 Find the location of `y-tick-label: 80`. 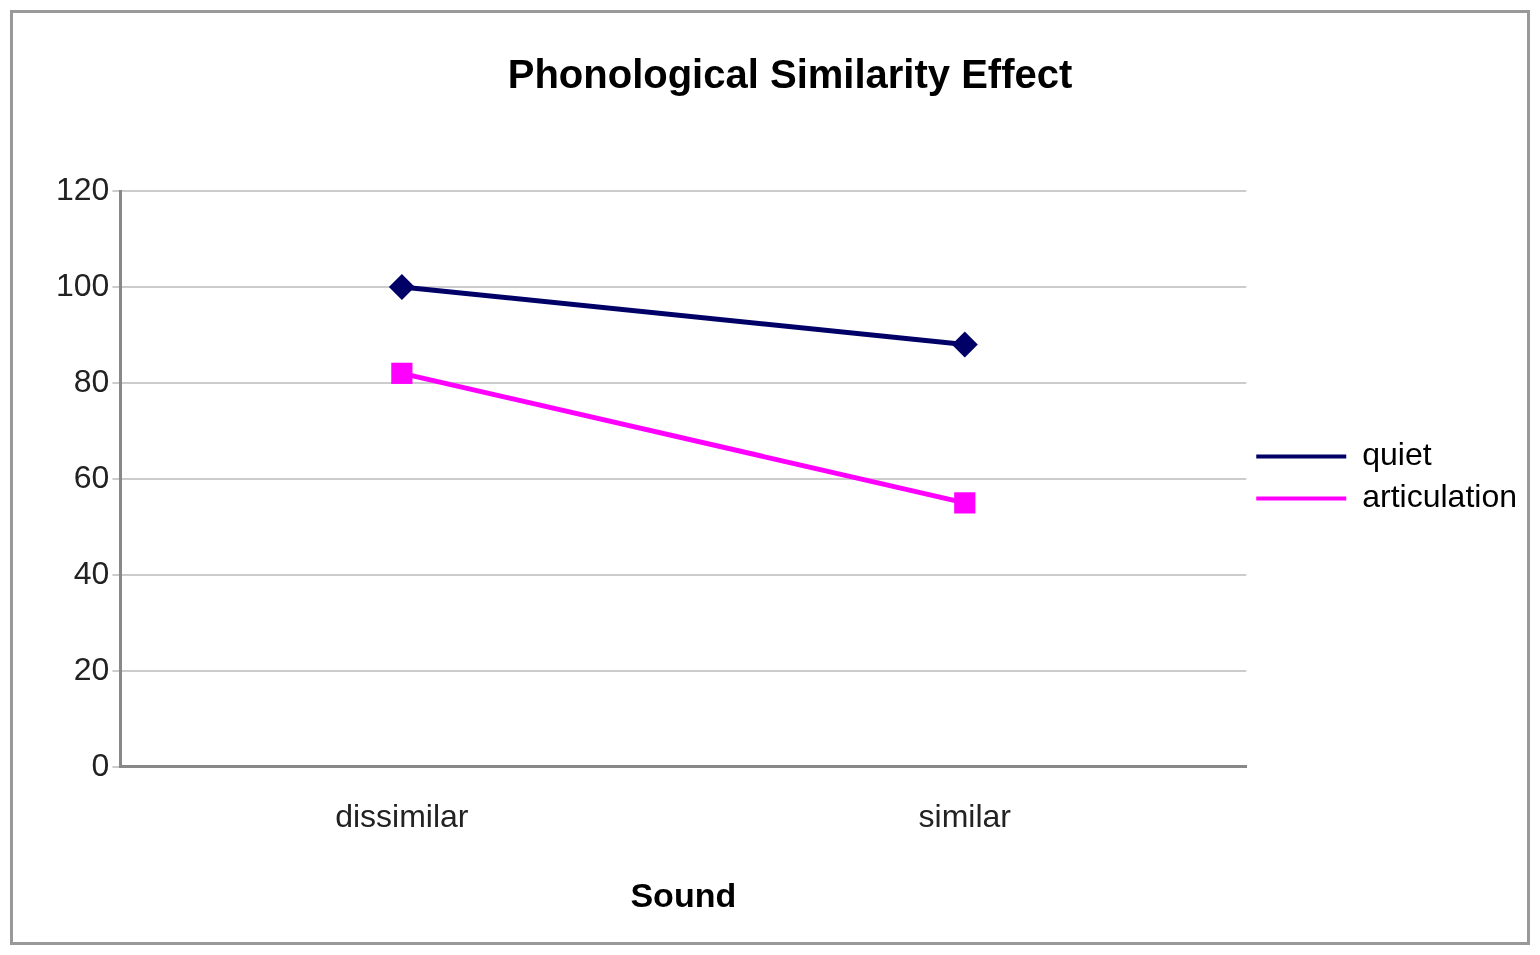

y-tick-label: 80 is located at coordinates (91, 380).